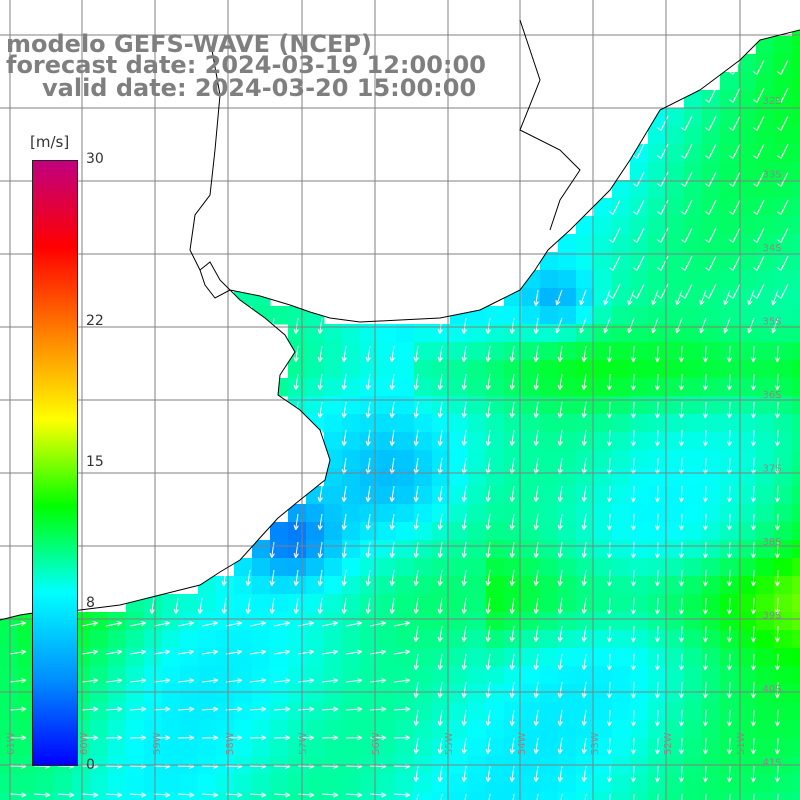 This screenshot has height=800, width=800. What do you see at coordinates (771, 101) in the screenshot?
I see `latitude-label: 32S` at bounding box center [771, 101].